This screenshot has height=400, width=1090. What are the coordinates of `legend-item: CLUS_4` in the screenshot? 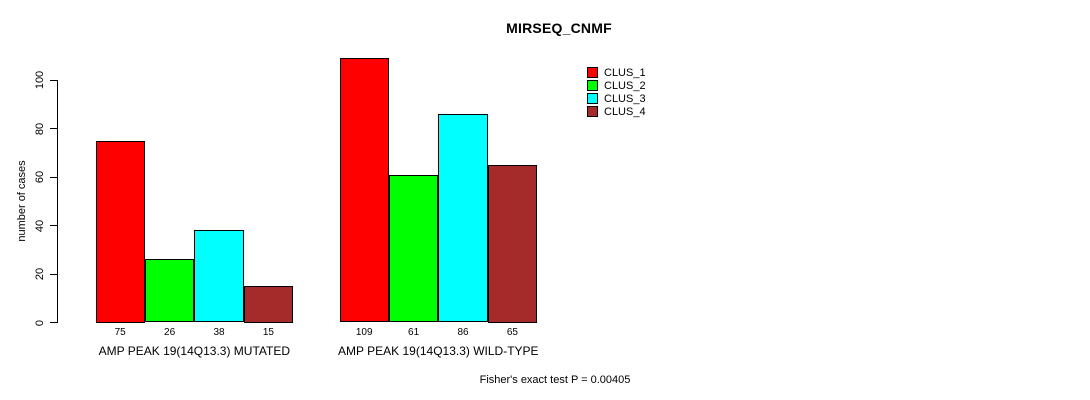 It's located at (616, 111).